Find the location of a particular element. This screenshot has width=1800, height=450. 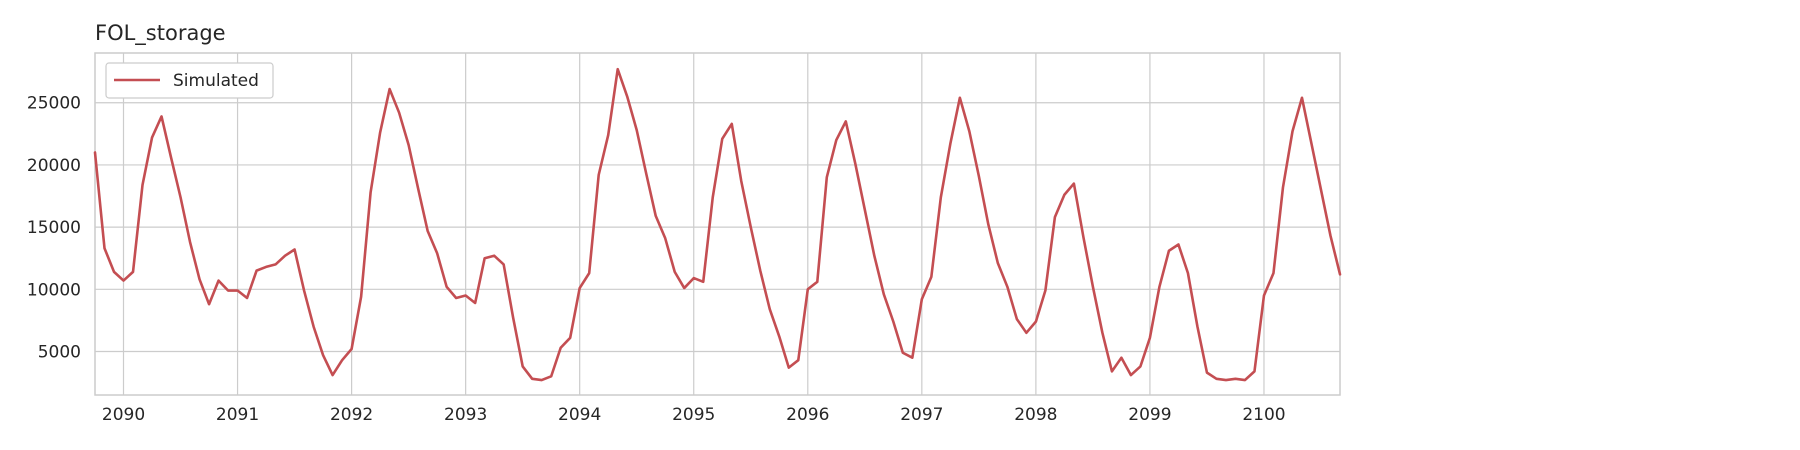

legend-box is located at coordinates (189, 80).